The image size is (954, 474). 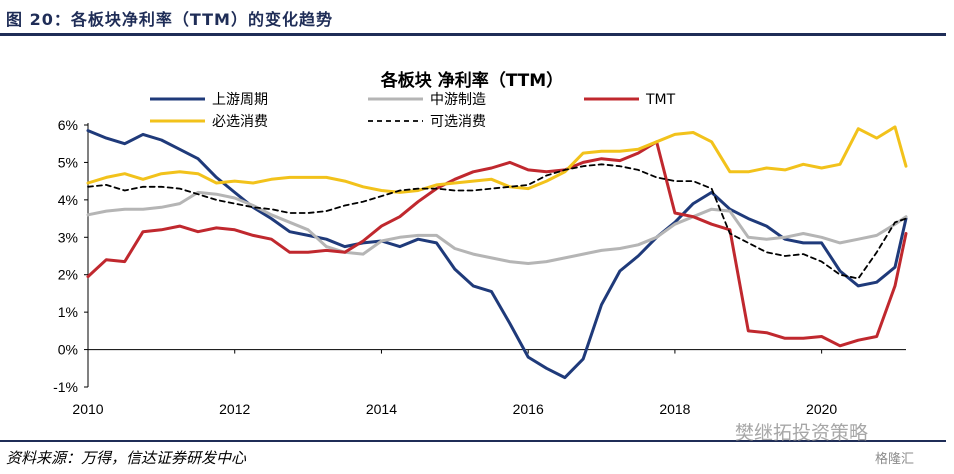 What do you see at coordinates (497, 227) in the screenshot?
I see `series-line-midstream` at bounding box center [497, 227].